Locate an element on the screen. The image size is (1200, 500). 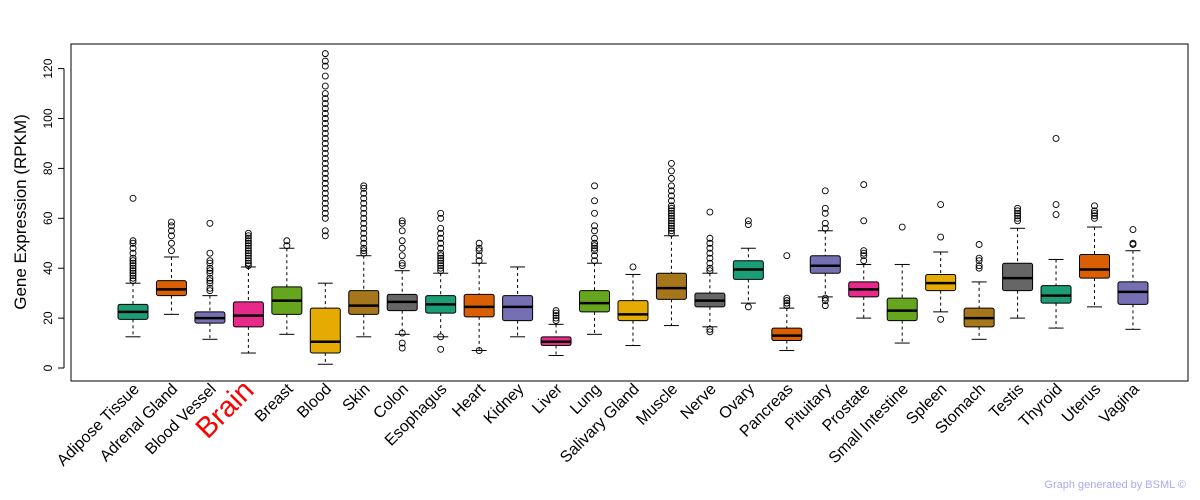
box-stomach is located at coordinates (979, 290).